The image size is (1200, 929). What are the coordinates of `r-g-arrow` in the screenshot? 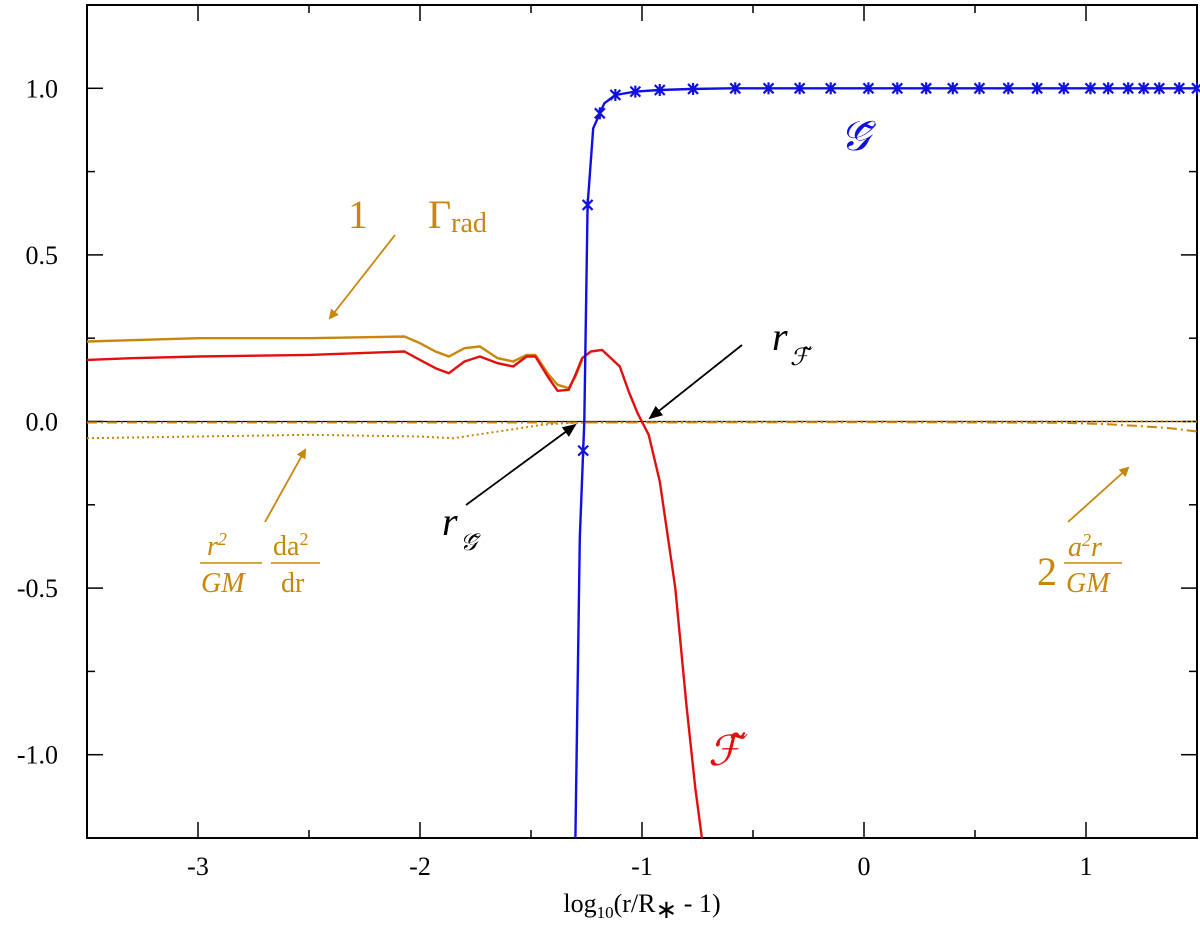 It's located at (521, 464).